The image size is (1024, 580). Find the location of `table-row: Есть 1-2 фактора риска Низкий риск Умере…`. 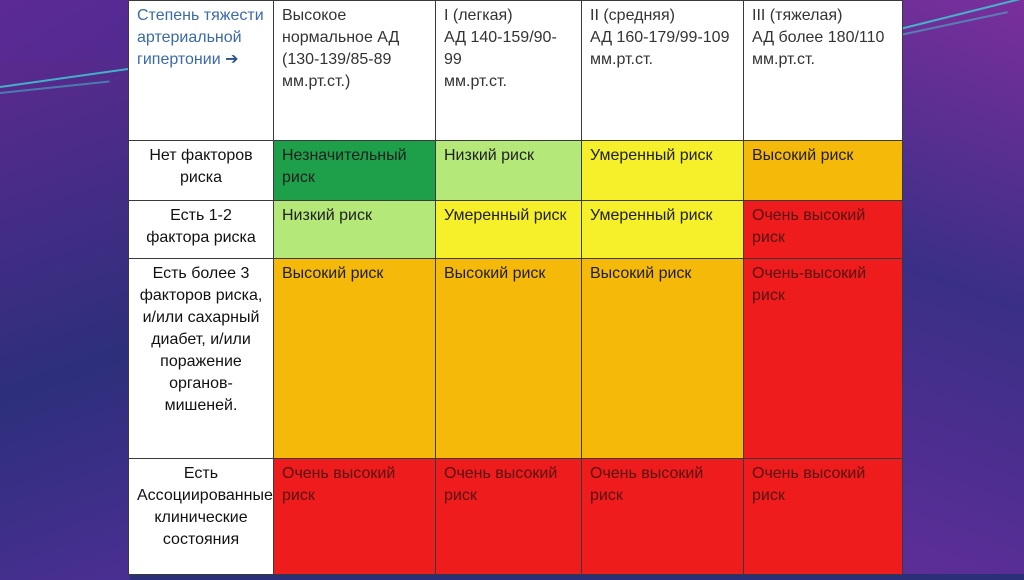

table-row: Есть 1-2 фактора риска Низкий риск Умере… is located at coordinates (515, 229).